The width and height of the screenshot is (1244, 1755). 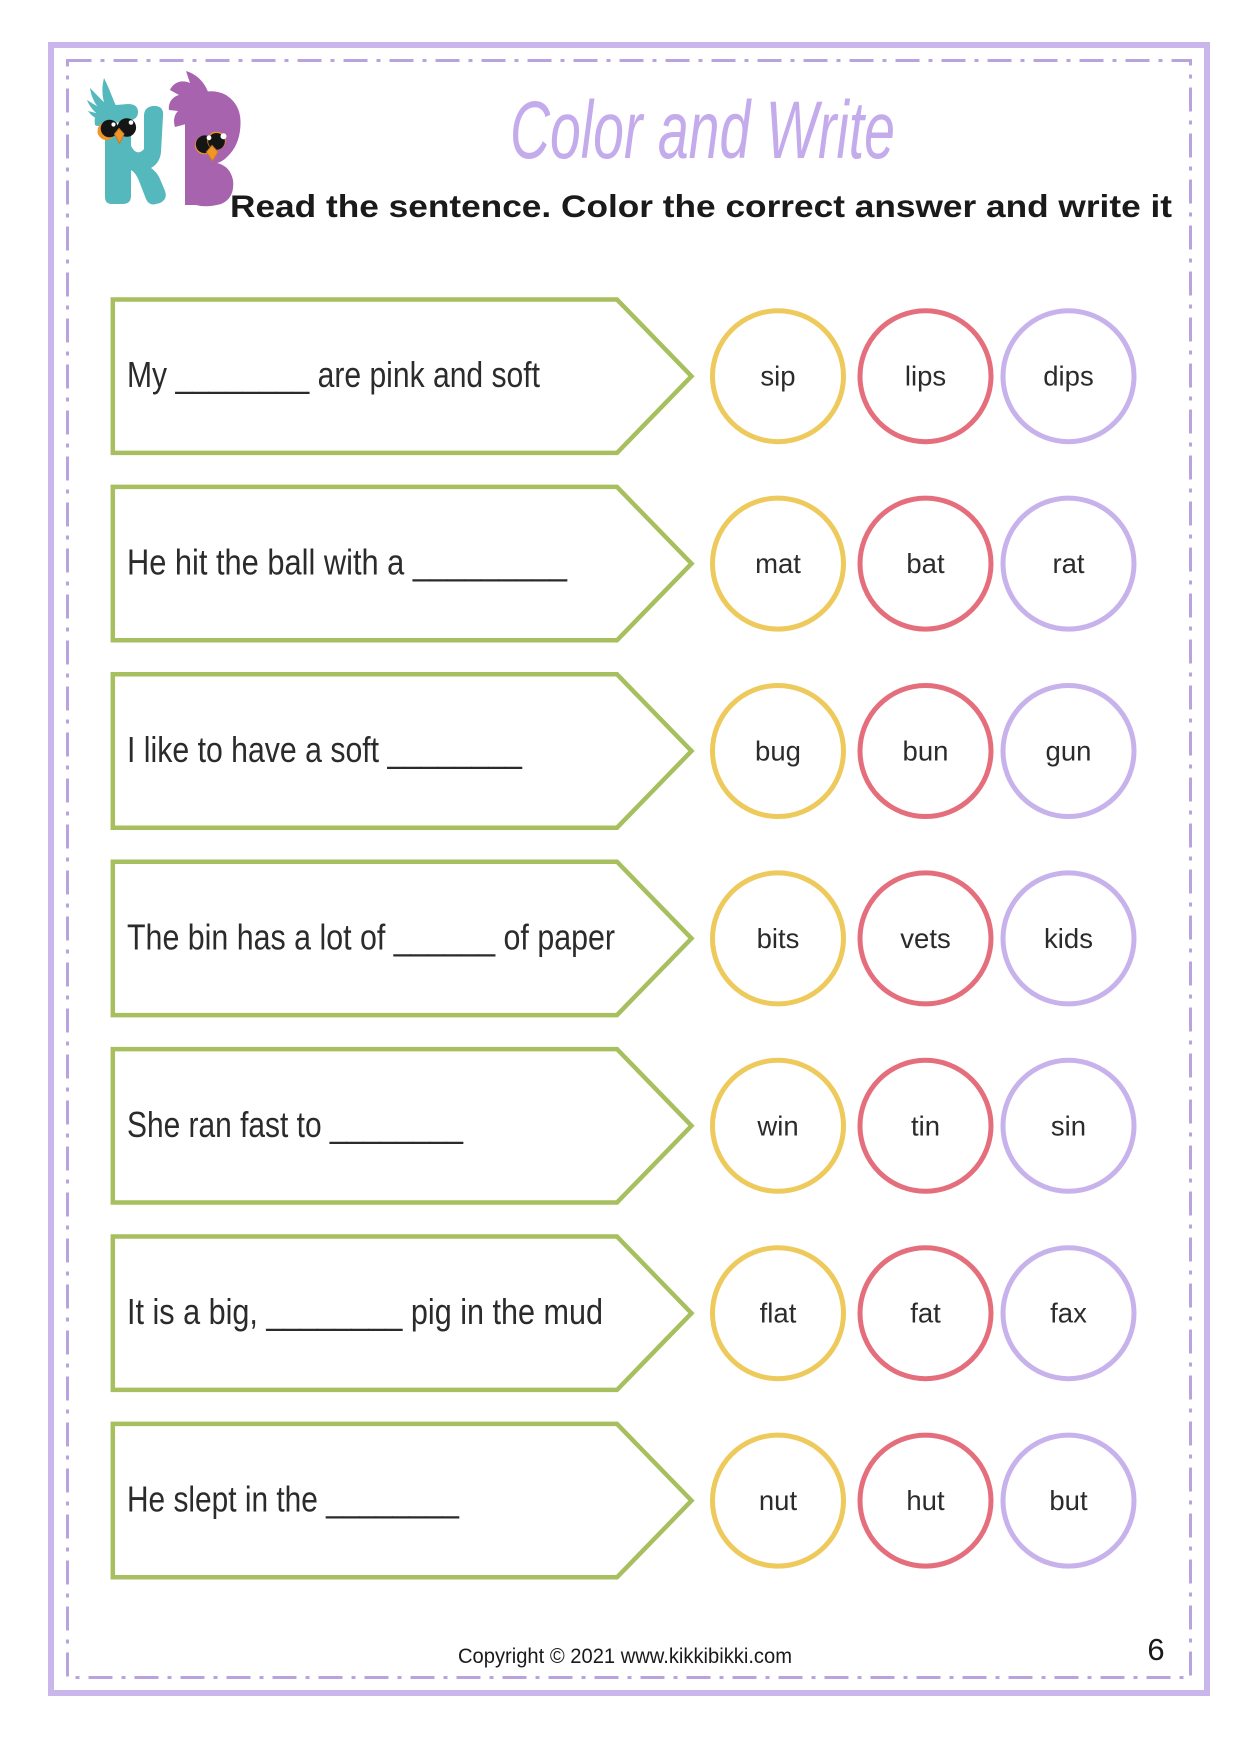 I want to click on svg-text: sip, so click(x=777, y=376).